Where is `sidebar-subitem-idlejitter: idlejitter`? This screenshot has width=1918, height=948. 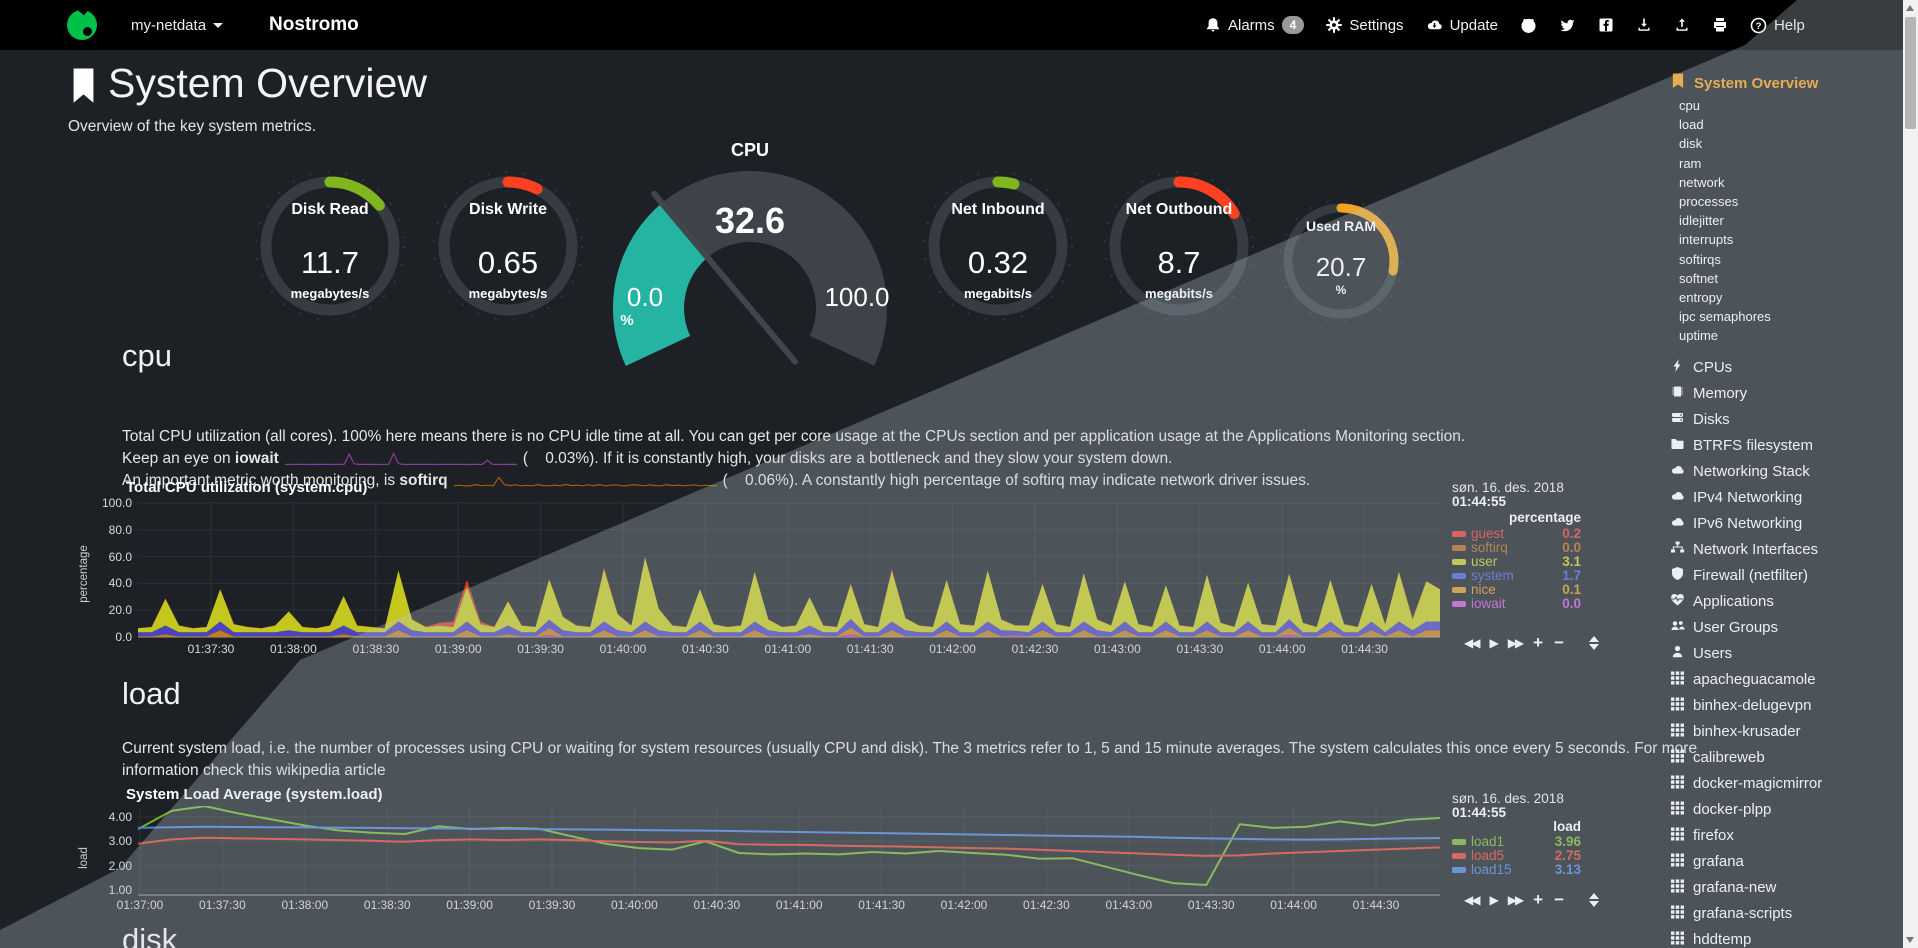 sidebar-subitem-idlejitter: idlejitter is located at coordinates (1701, 221).